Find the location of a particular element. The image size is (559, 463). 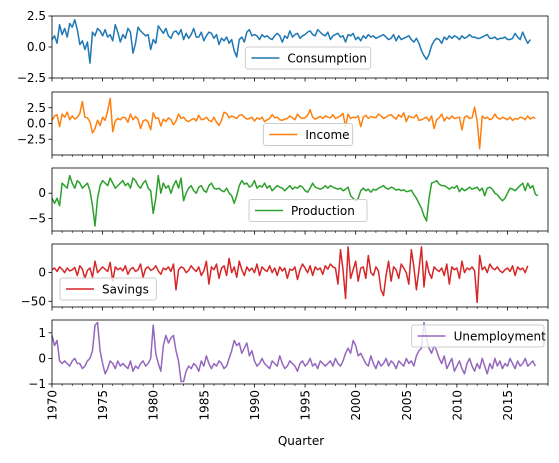

x-tick-label: 2000 is located at coordinates (356, 405).